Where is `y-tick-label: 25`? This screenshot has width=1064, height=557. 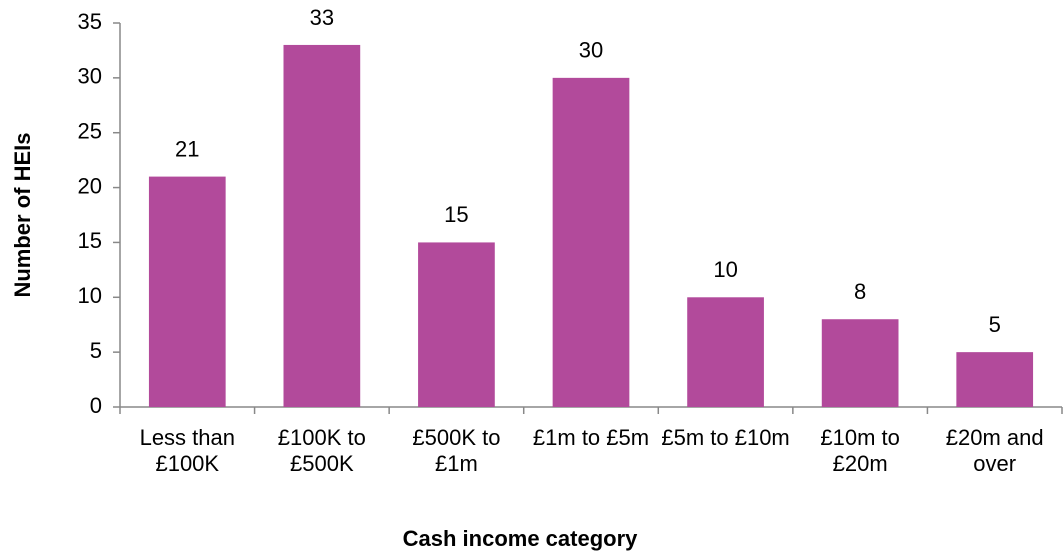
y-tick-label: 25 is located at coordinates (90, 131).